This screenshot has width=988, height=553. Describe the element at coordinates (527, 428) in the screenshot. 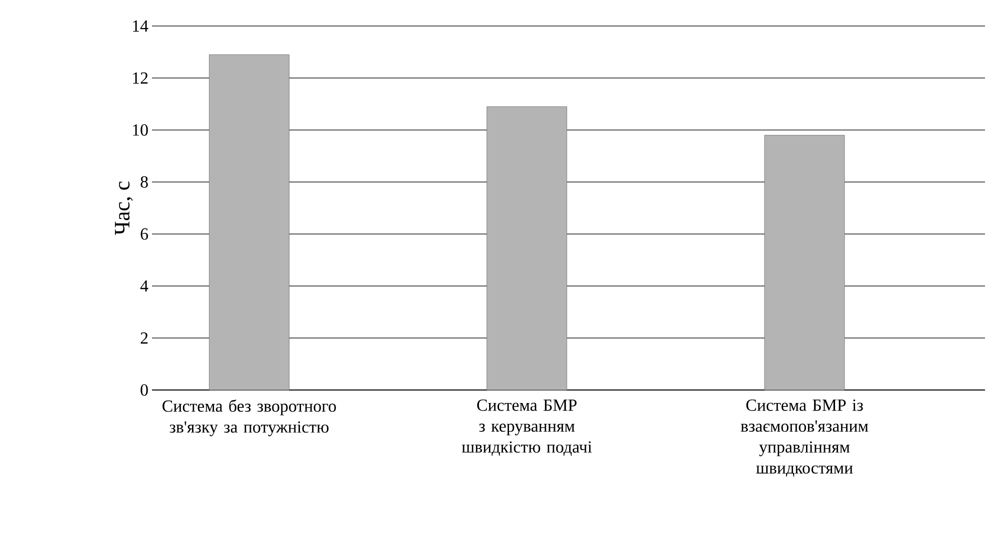

I see `x-tick-label: Система БМР з керуванням швидкістю подачі` at that location.